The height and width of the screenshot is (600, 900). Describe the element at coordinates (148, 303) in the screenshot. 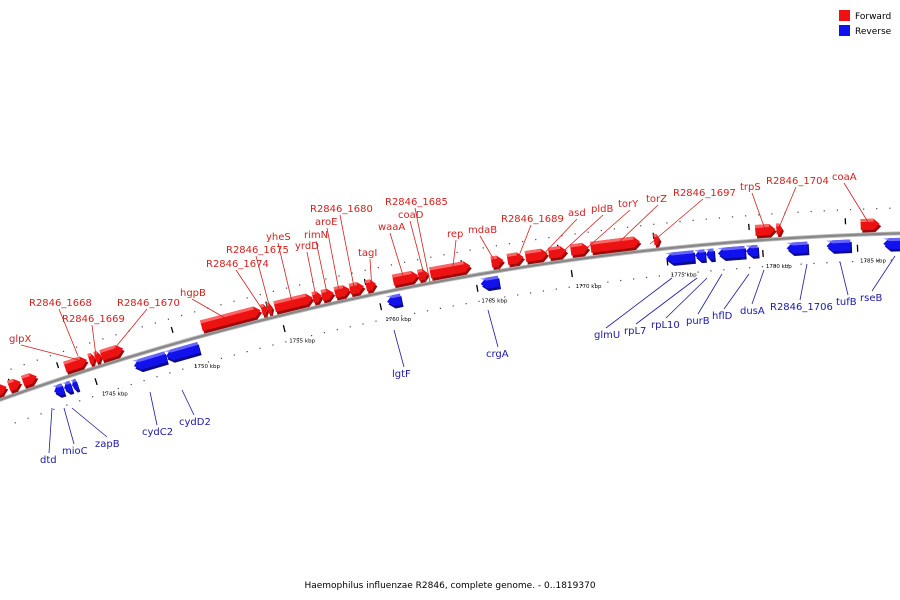

I see `label-r2846-1670: R2846_1670` at that location.